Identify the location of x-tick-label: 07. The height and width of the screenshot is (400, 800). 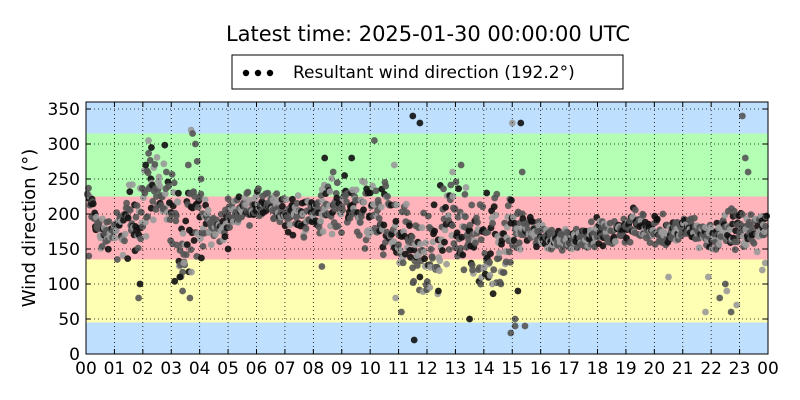
(285, 369).